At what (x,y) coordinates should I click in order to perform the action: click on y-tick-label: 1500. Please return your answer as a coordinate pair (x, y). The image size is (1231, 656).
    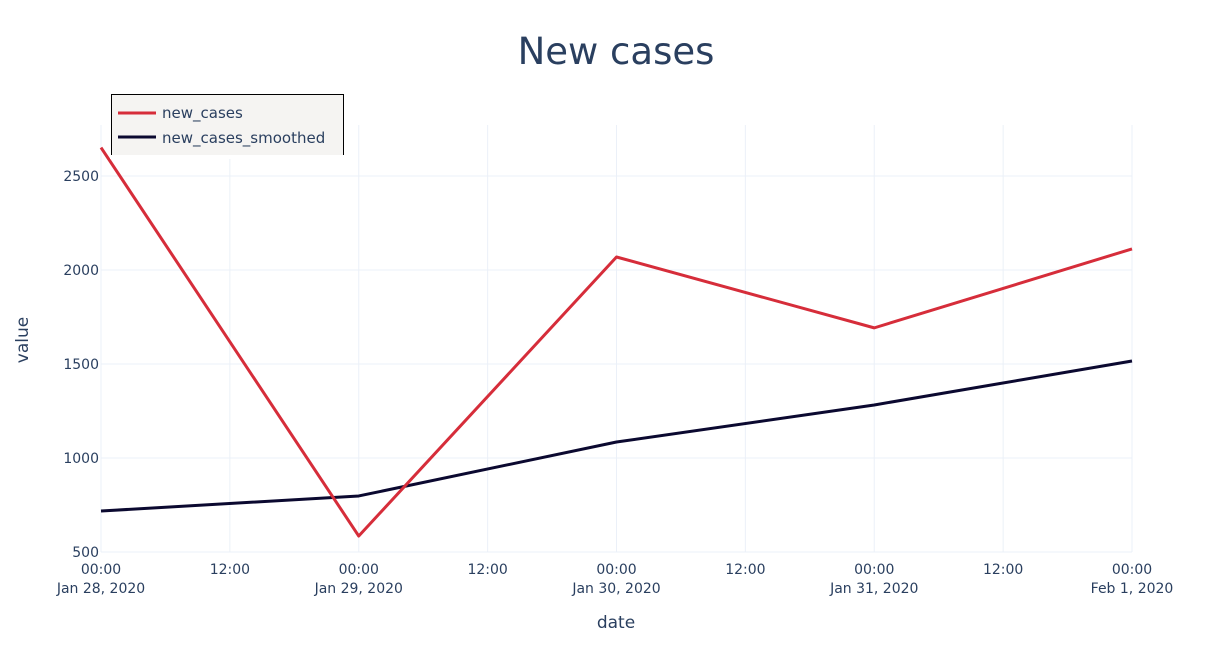
    Looking at the image, I should click on (81, 365).